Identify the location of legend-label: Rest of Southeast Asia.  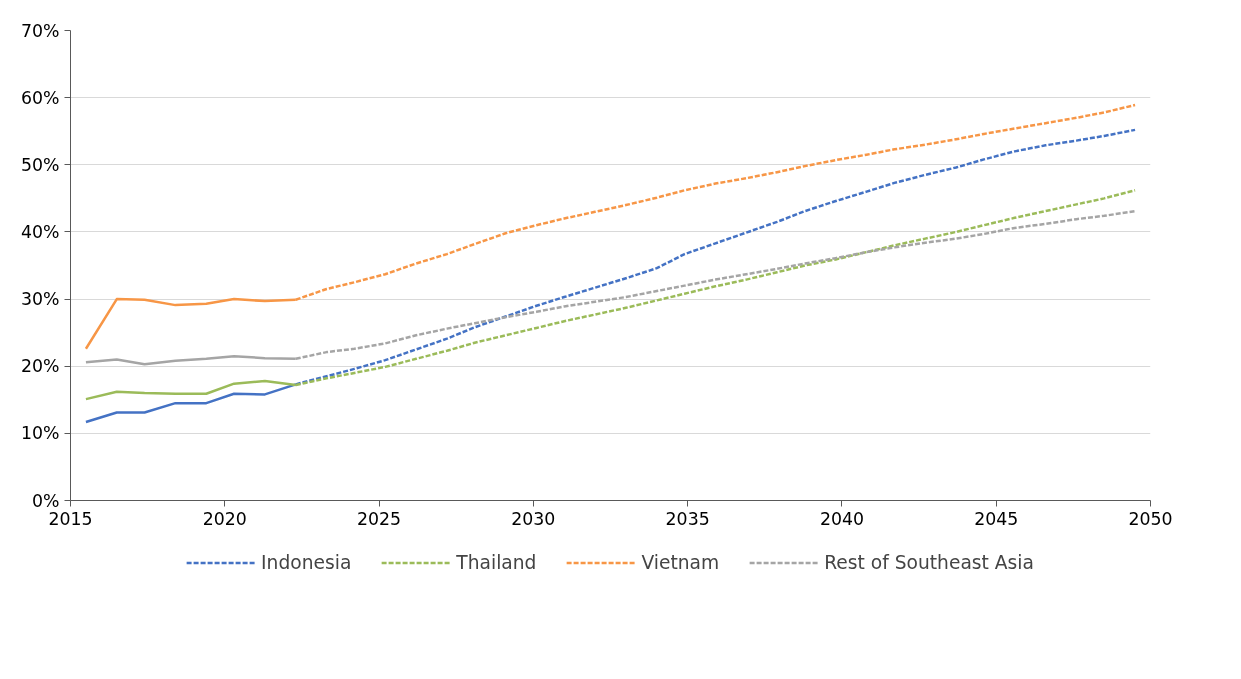
(929, 562).